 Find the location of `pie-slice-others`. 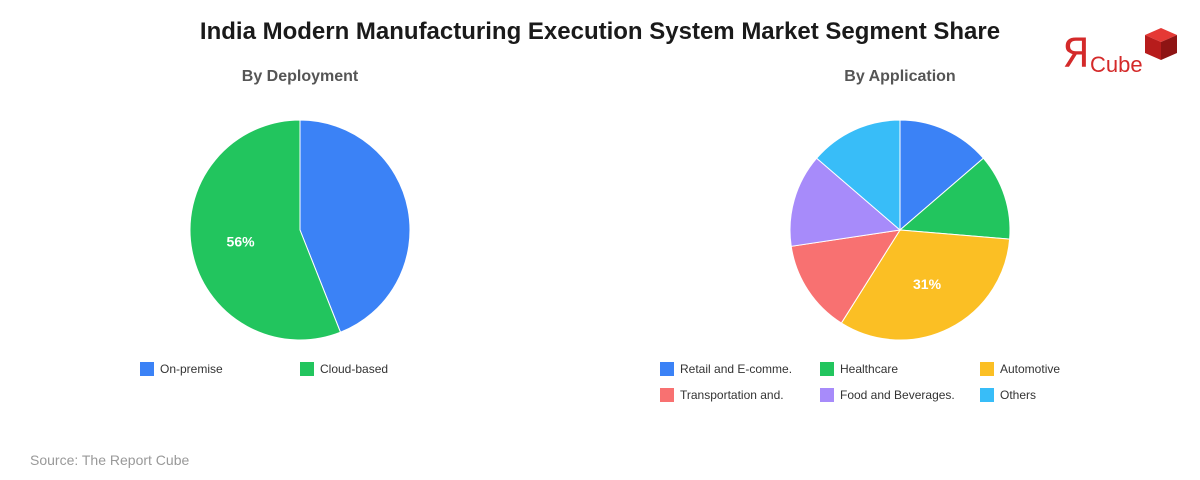

pie-slice-others is located at coordinates (858, 175).